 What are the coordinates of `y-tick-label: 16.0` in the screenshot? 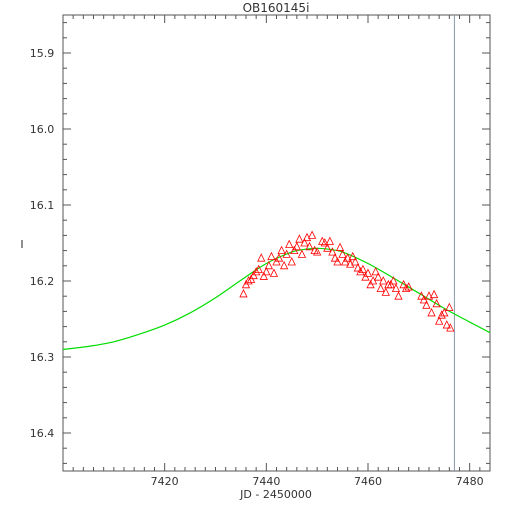 It's located at (42, 129).